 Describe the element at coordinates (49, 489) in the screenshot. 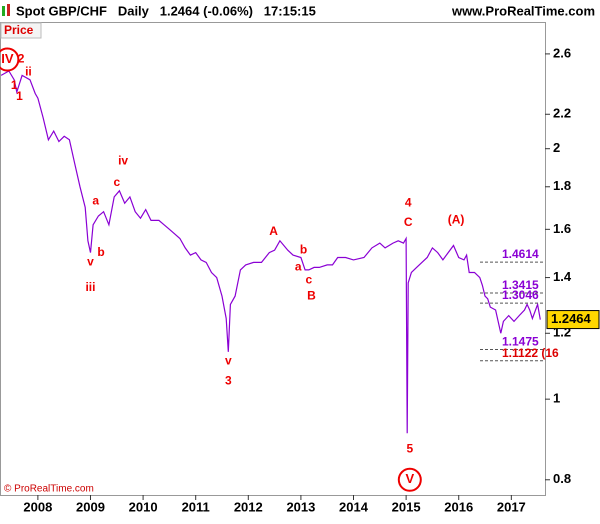

I see `copyright: © ProRealTime.com` at that location.